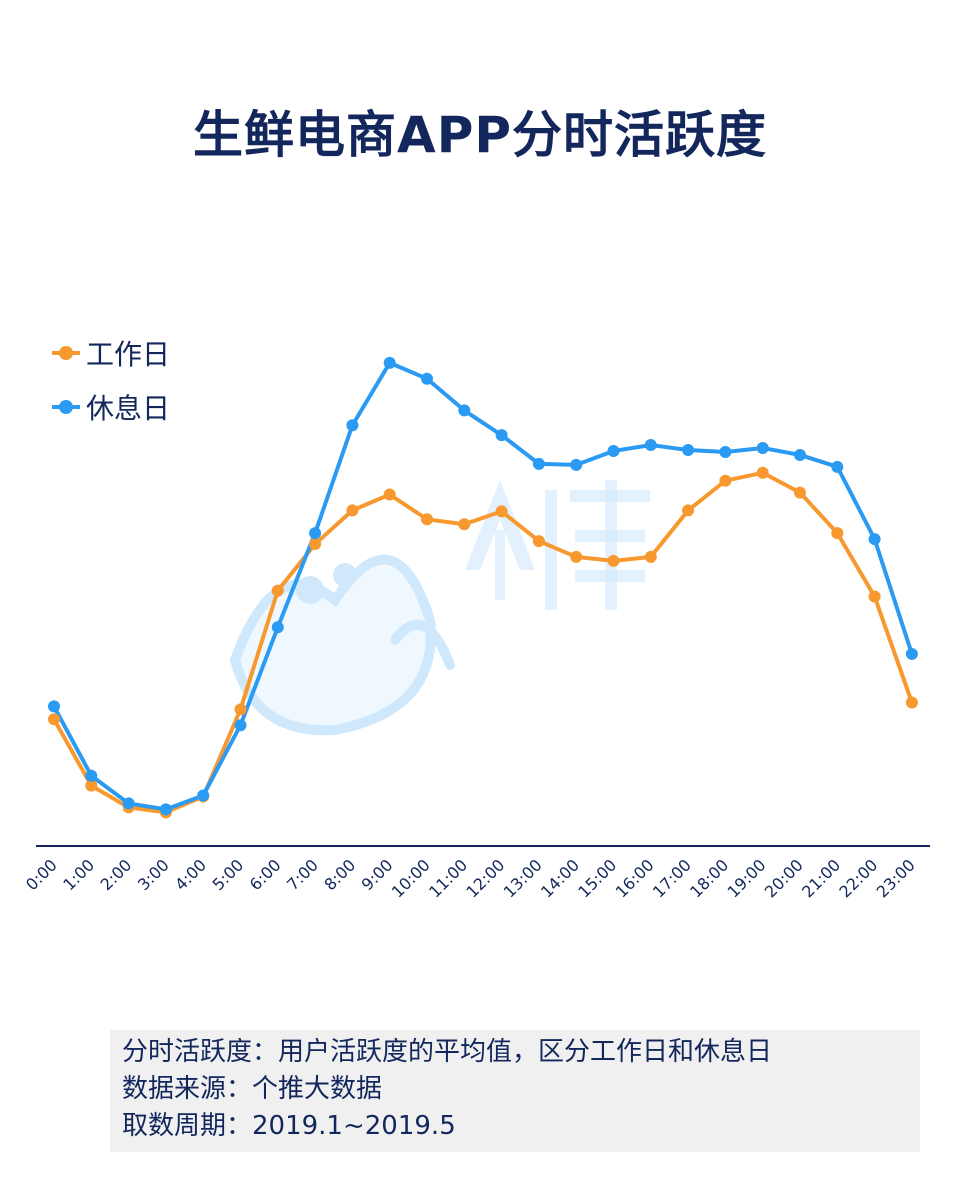 The height and width of the screenshot is (1200, 960). I want to click on x-tick-label: 23:00, so click(896, 878).